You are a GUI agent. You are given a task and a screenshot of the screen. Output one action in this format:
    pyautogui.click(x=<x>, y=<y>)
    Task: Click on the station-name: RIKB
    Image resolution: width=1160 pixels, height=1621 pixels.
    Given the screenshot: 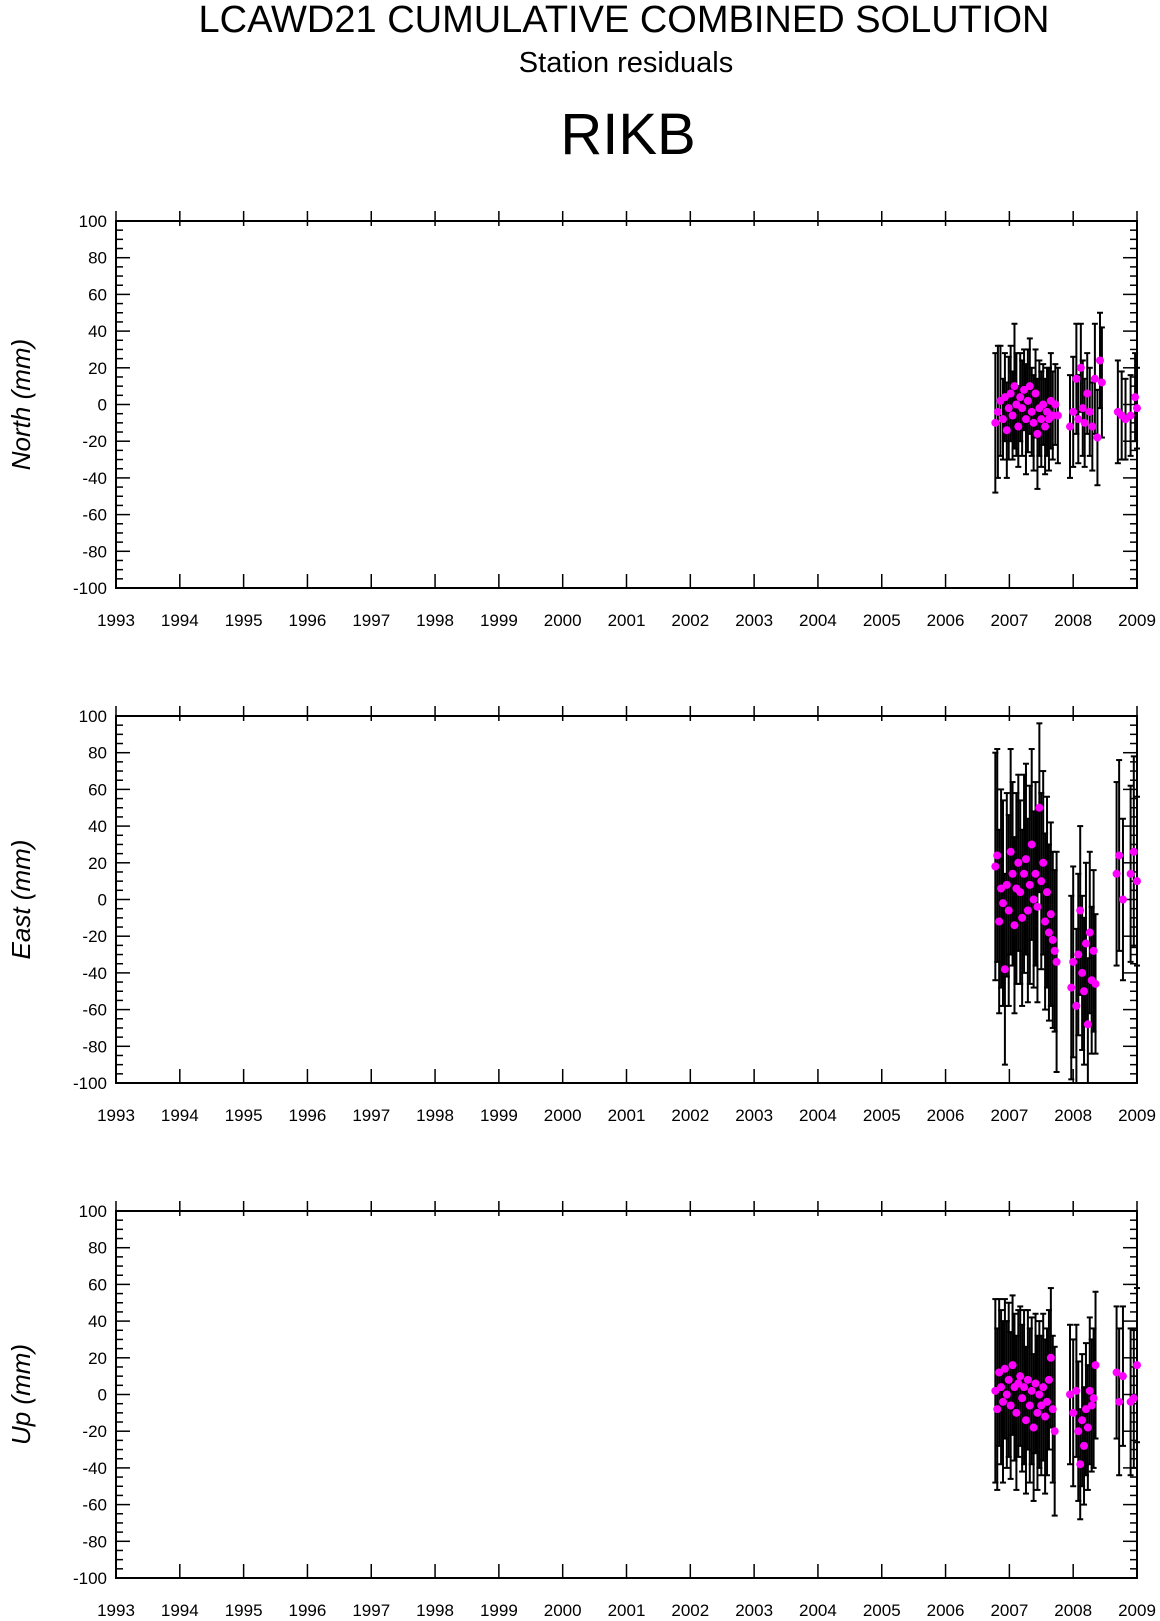 What is the action you would take?
    pyautogui.click(x=627, y=134)
    